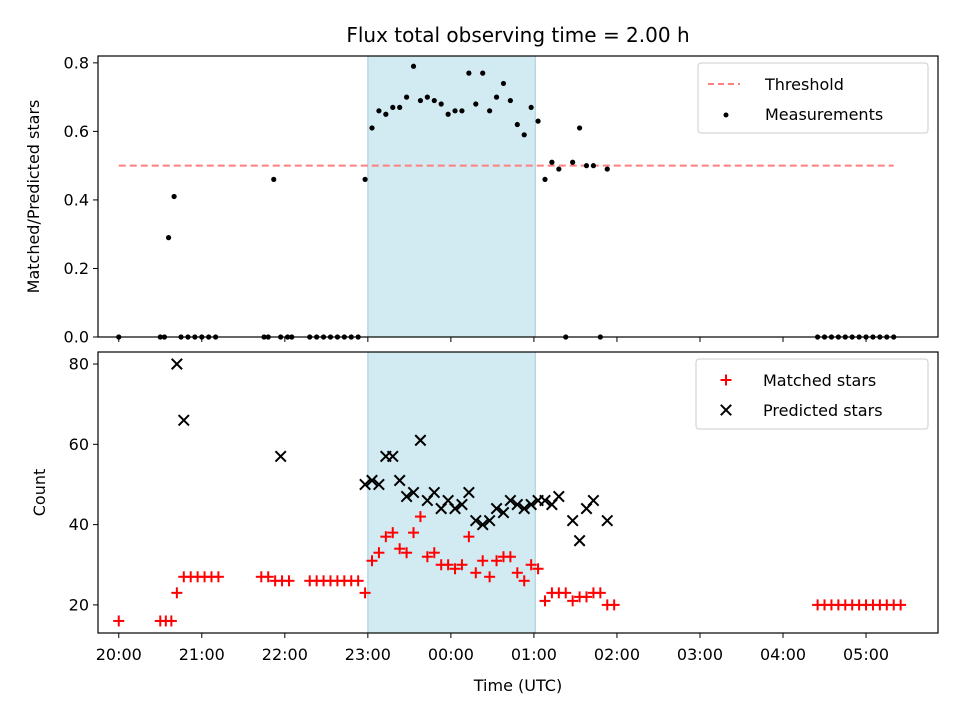  Describe the element at coordinates (76, 199) in the screenshot. I see `top-y-tick-label: 0.4` at that location.